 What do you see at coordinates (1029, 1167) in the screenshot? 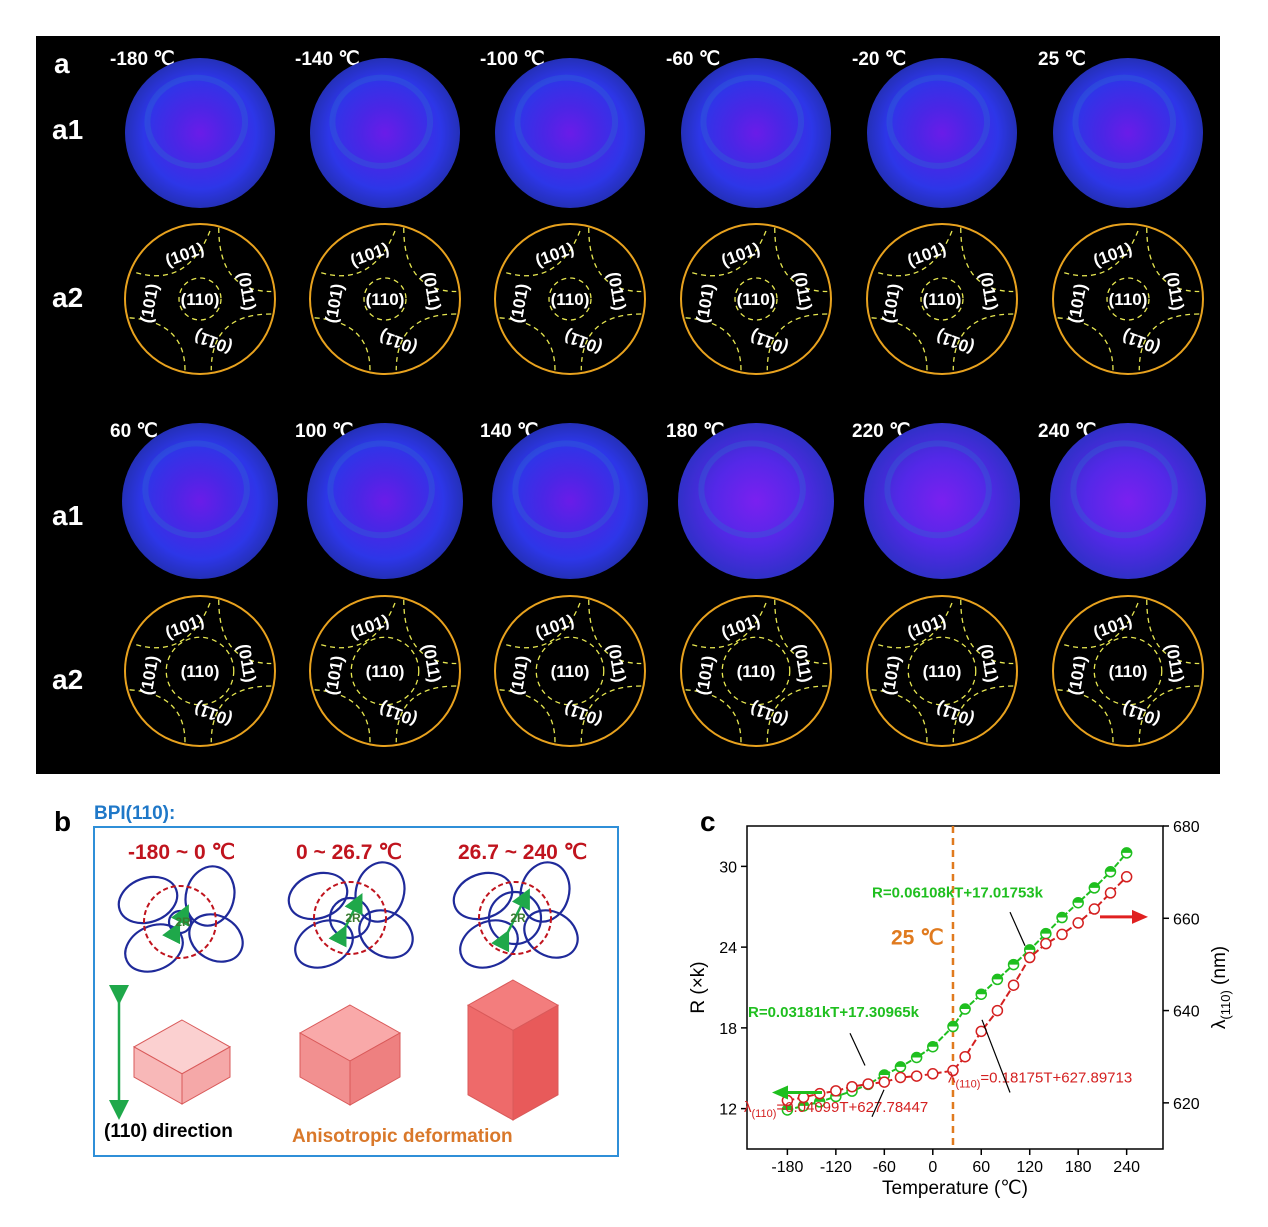
I see `x-tick-label-5: 120` at bounding box center [1029, 1167].